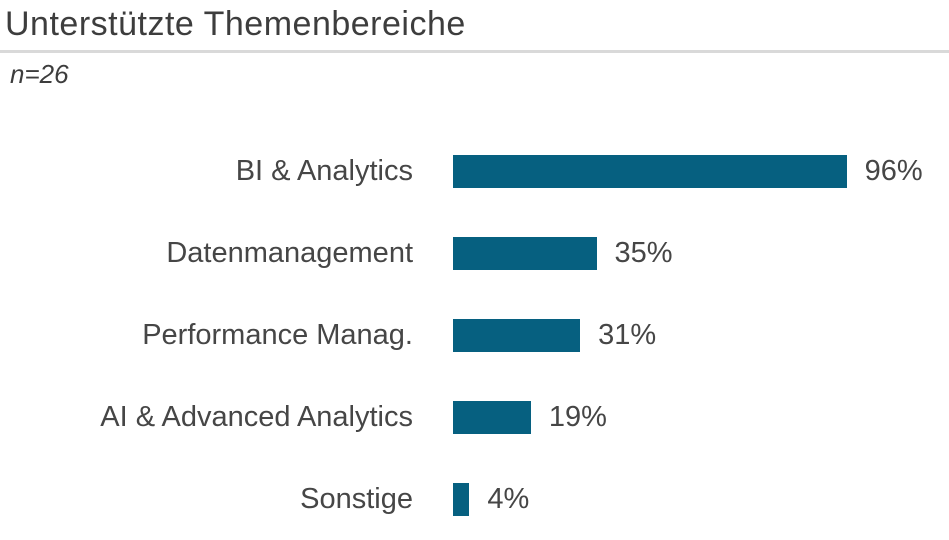 The height and width of the screenshot is (540, 949). Describe the element at coordinates (235, 24) in the screenshot. I see `page-title: Unterstützte Themenbereiche` at that location.